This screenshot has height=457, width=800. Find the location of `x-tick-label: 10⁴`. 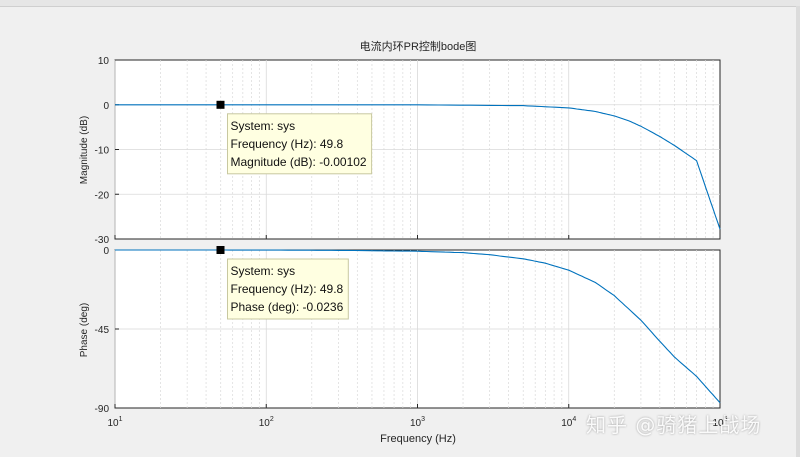

x-tick-label: 10⁴ is located at coordinates (568, 422).